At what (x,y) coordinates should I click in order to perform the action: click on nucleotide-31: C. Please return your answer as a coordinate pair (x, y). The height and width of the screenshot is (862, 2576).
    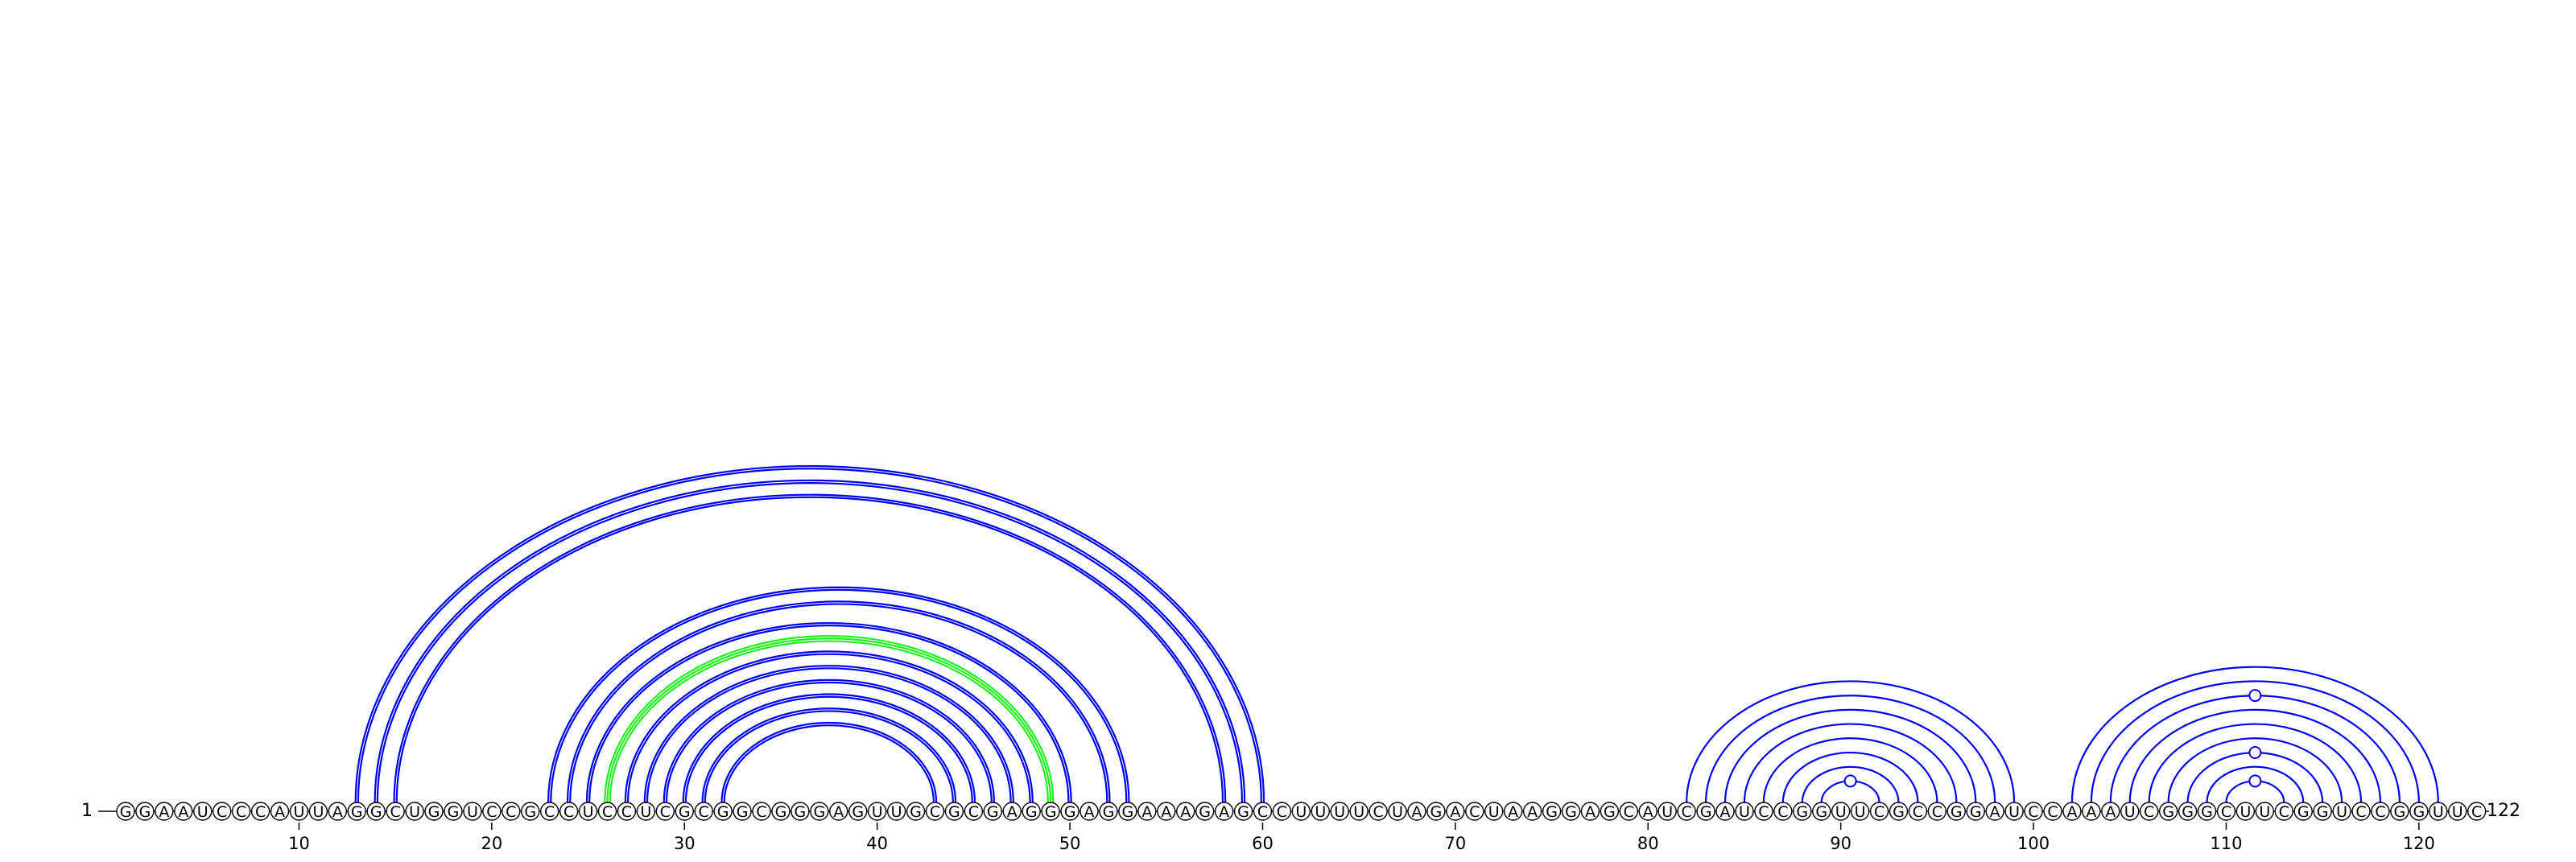
    Looking at the image, I should click on (703, 811).